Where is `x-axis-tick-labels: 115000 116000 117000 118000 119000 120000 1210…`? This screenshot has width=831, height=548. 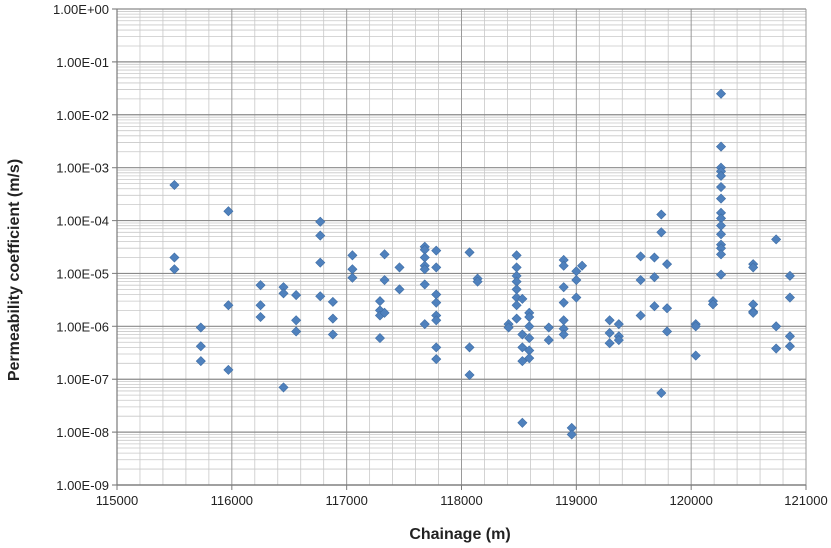
x-axis-tick-labels: 115000 116000 117000 118000 119000 120000 1210… is located at coordinates (462, 500).